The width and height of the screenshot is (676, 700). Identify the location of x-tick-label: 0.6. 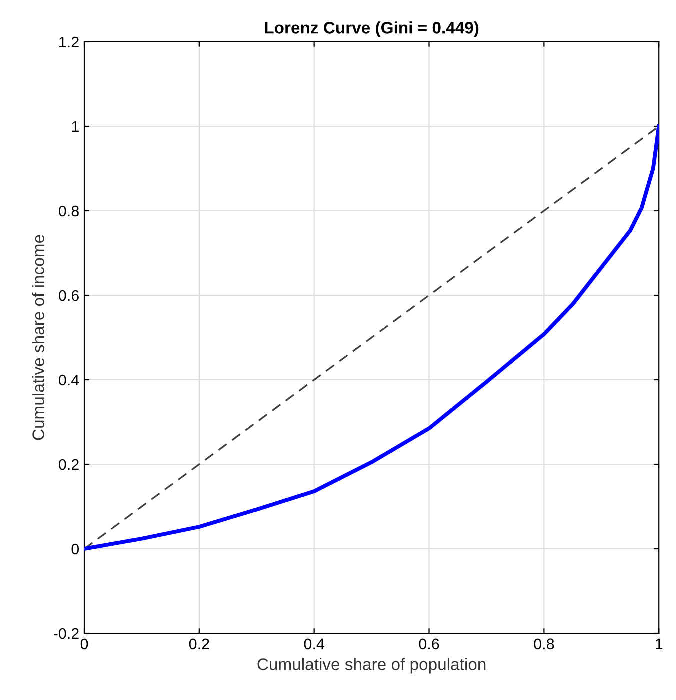
(429, 644).